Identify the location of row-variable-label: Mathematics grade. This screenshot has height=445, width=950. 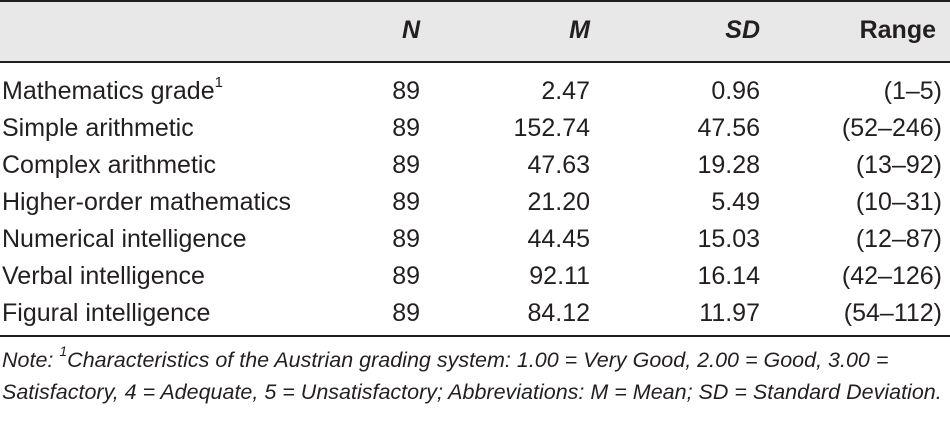
(108, 91).